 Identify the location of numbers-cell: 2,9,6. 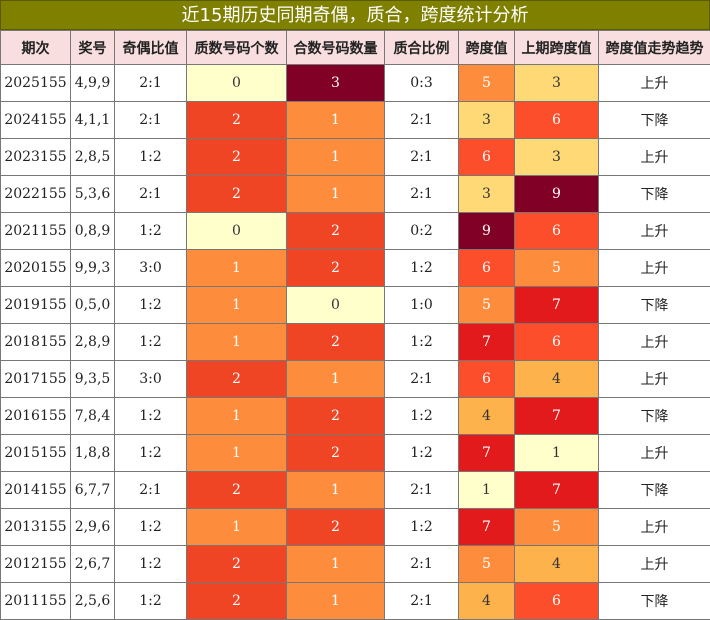
(93, 527).